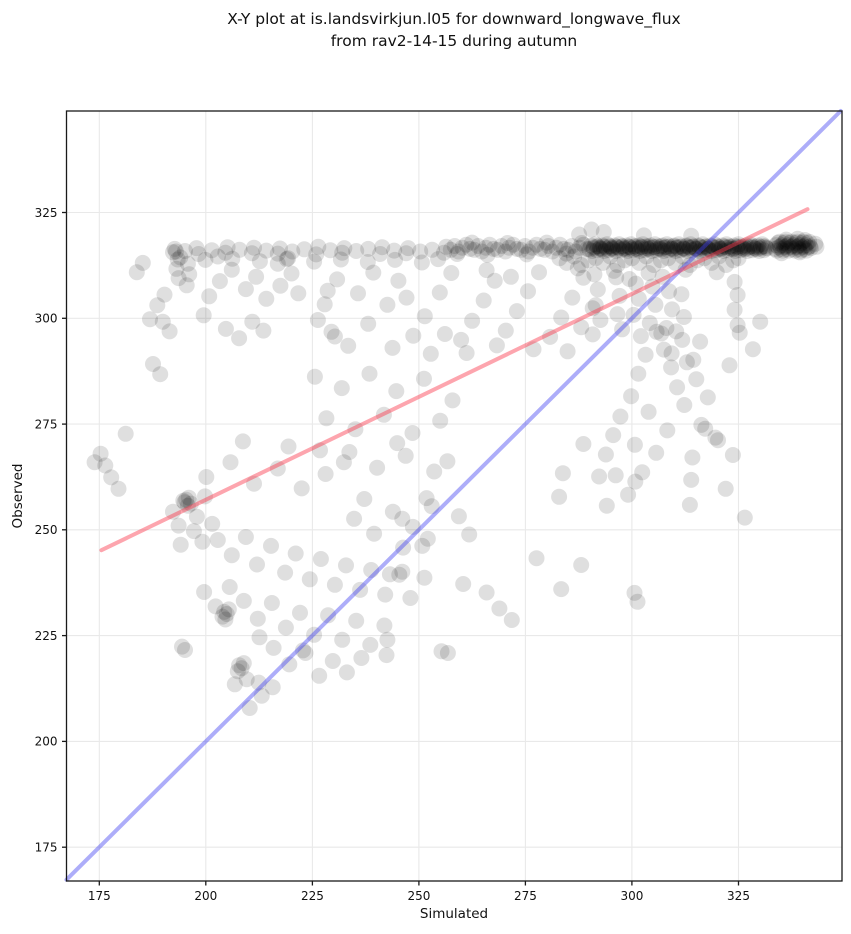 This screenshot has width=851, height=934. What do you see at coordinates (46, 636) in the screenshot?
I see `y-tick-label: 225` at bounding box center [46, 636].